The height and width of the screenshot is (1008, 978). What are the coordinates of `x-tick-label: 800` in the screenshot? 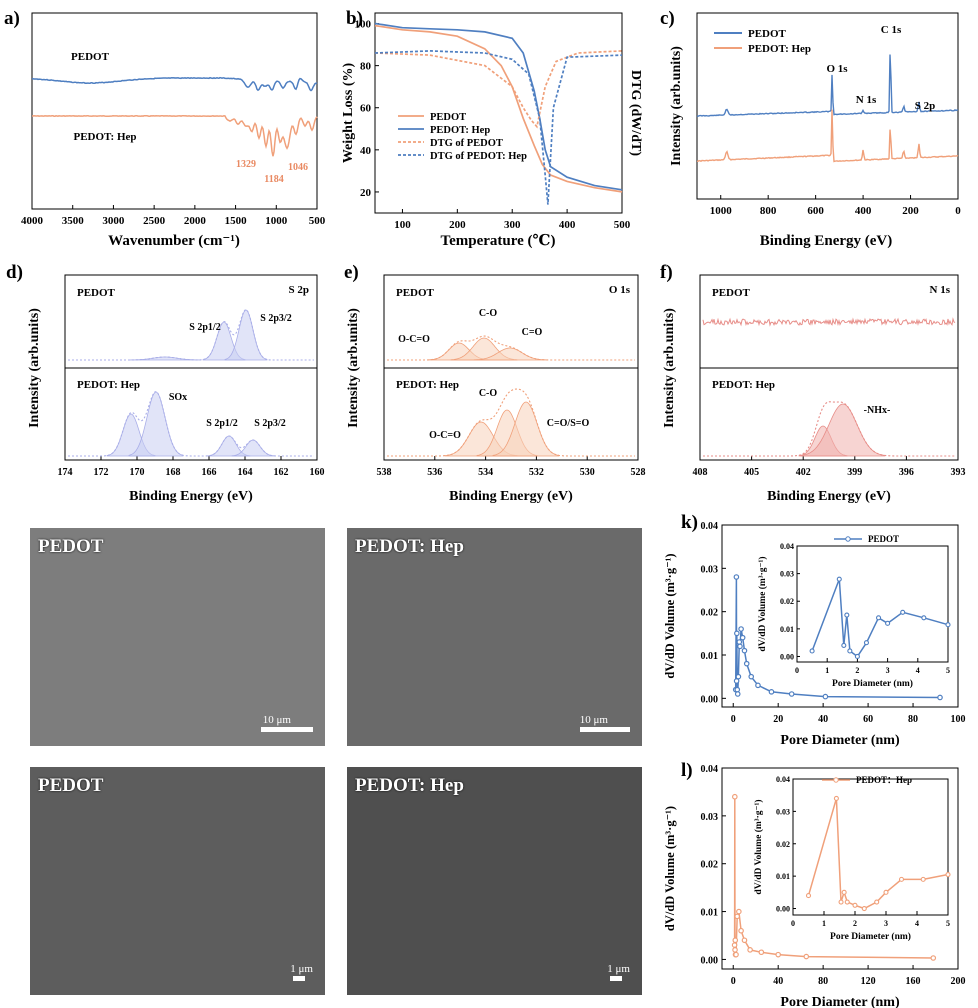 It's located at (768, 211).